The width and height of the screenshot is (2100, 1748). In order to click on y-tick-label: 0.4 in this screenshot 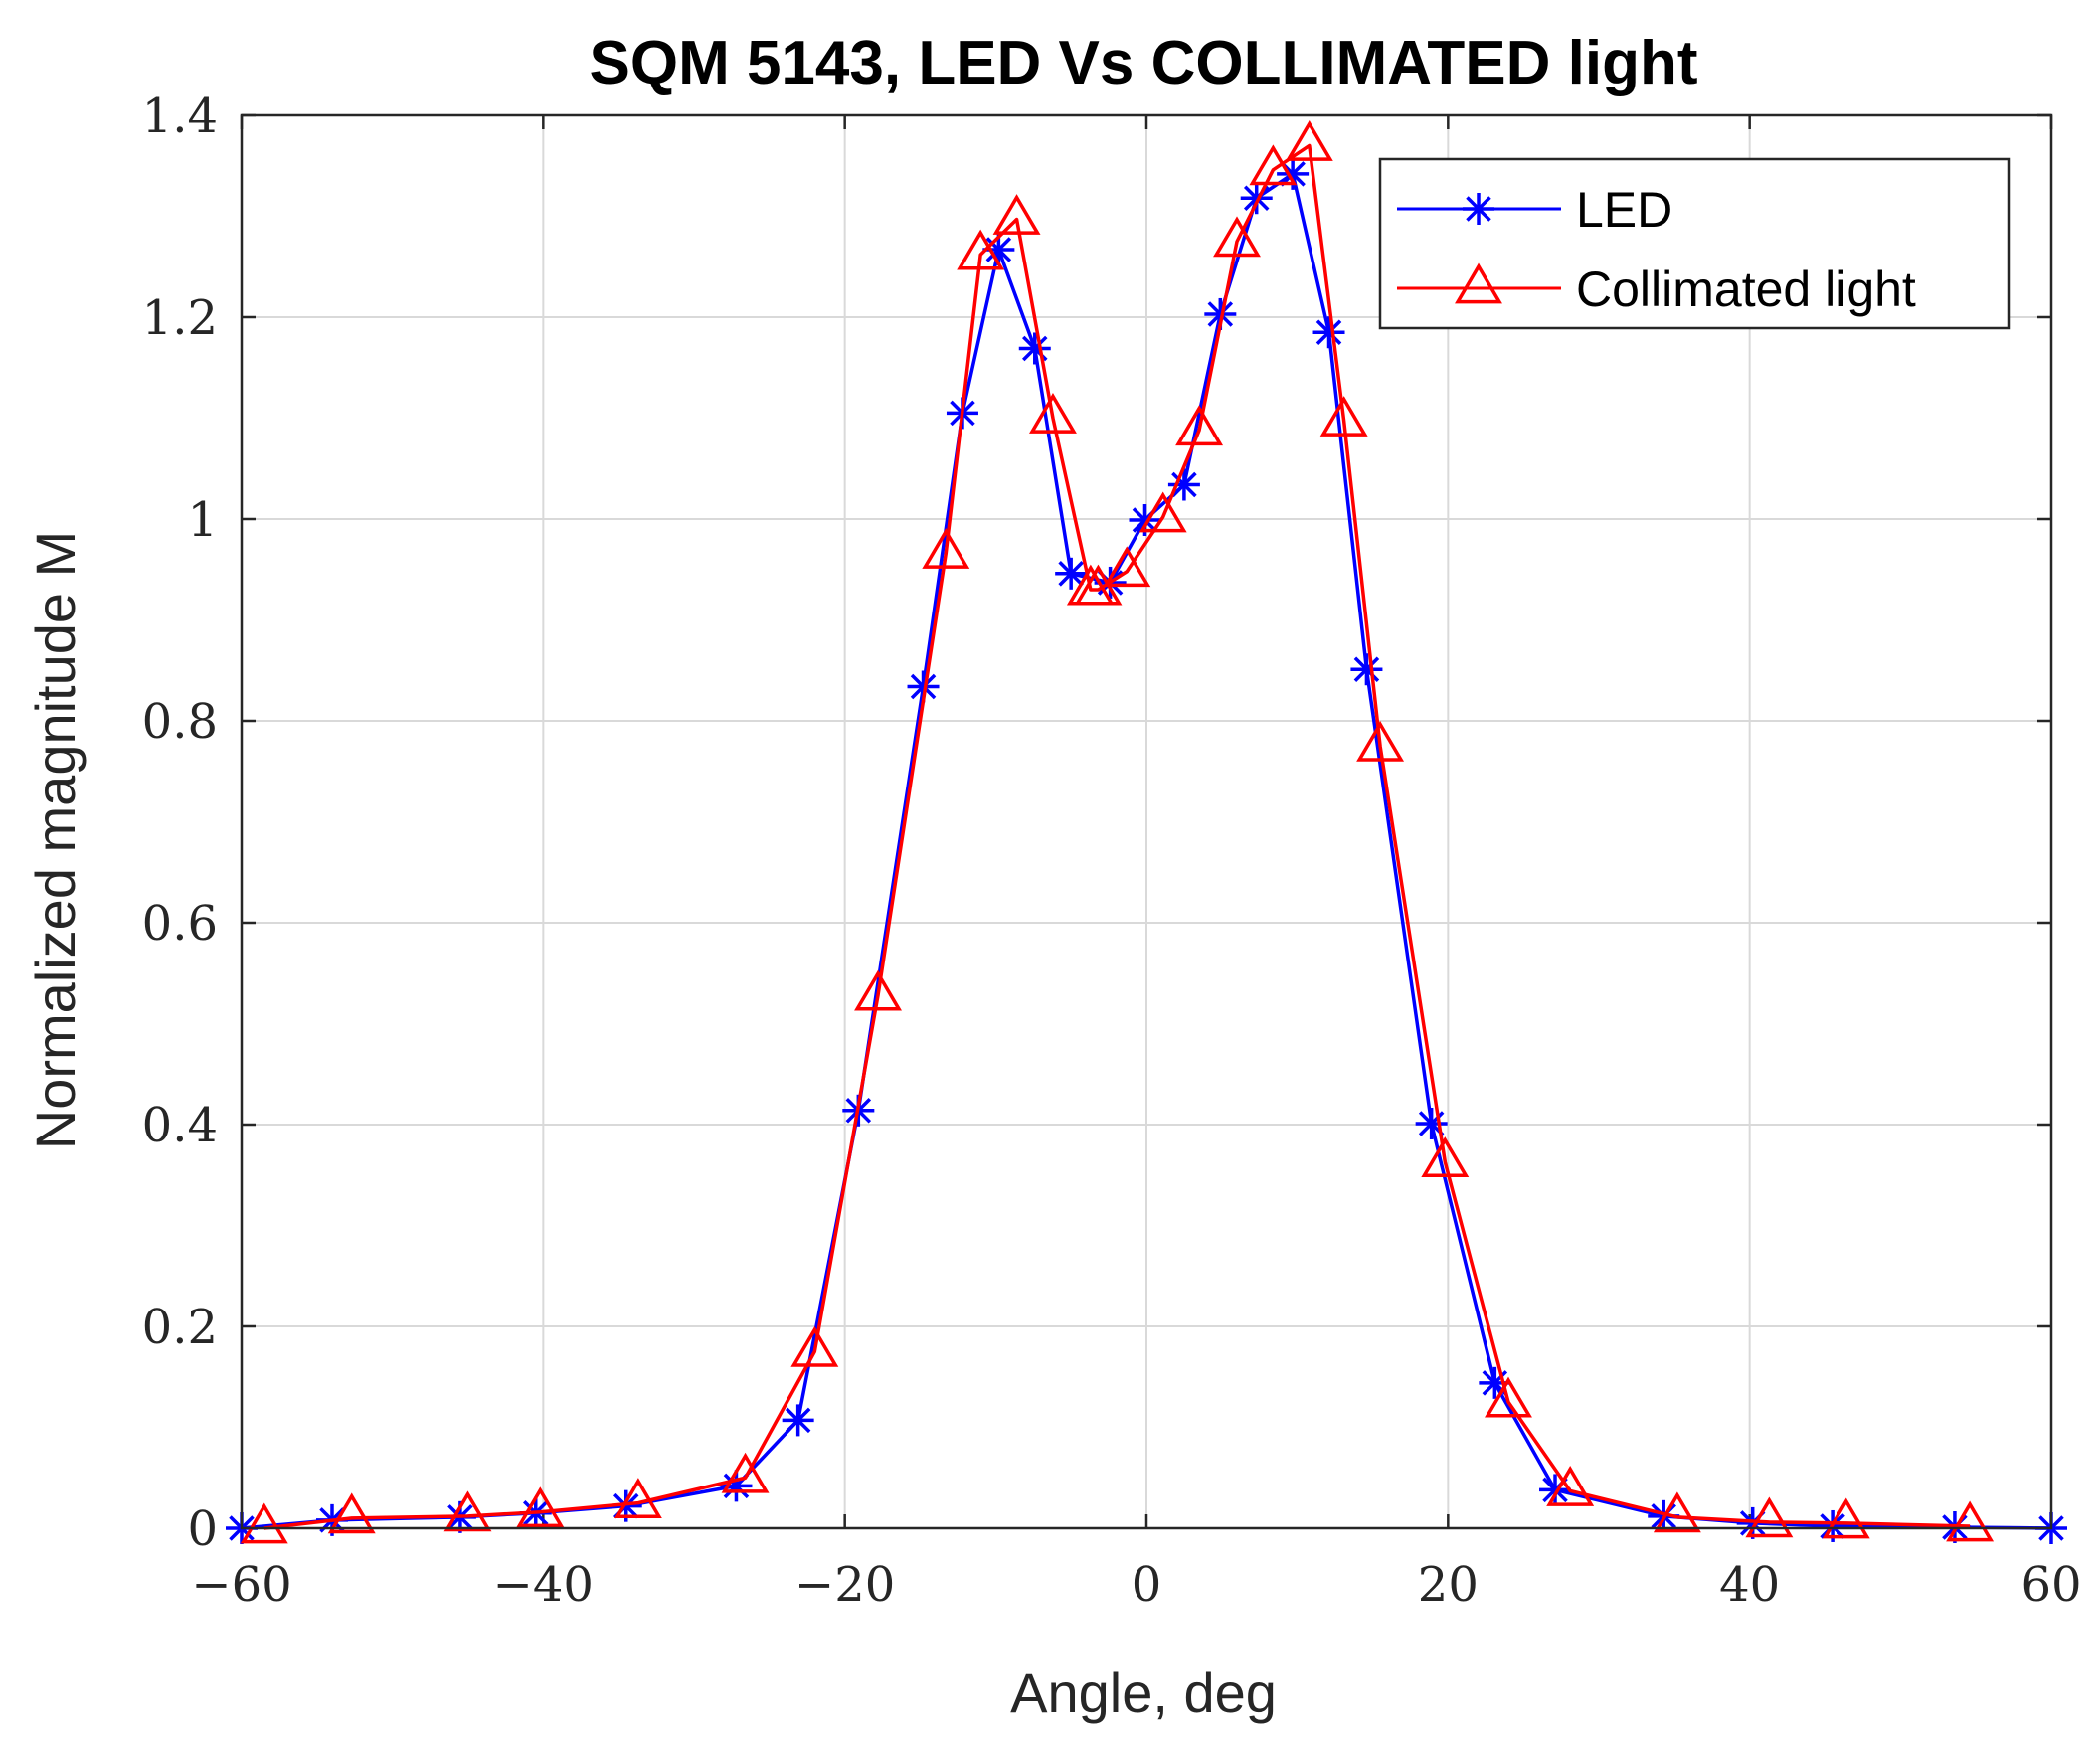, I will do `click(180, 1125)`.